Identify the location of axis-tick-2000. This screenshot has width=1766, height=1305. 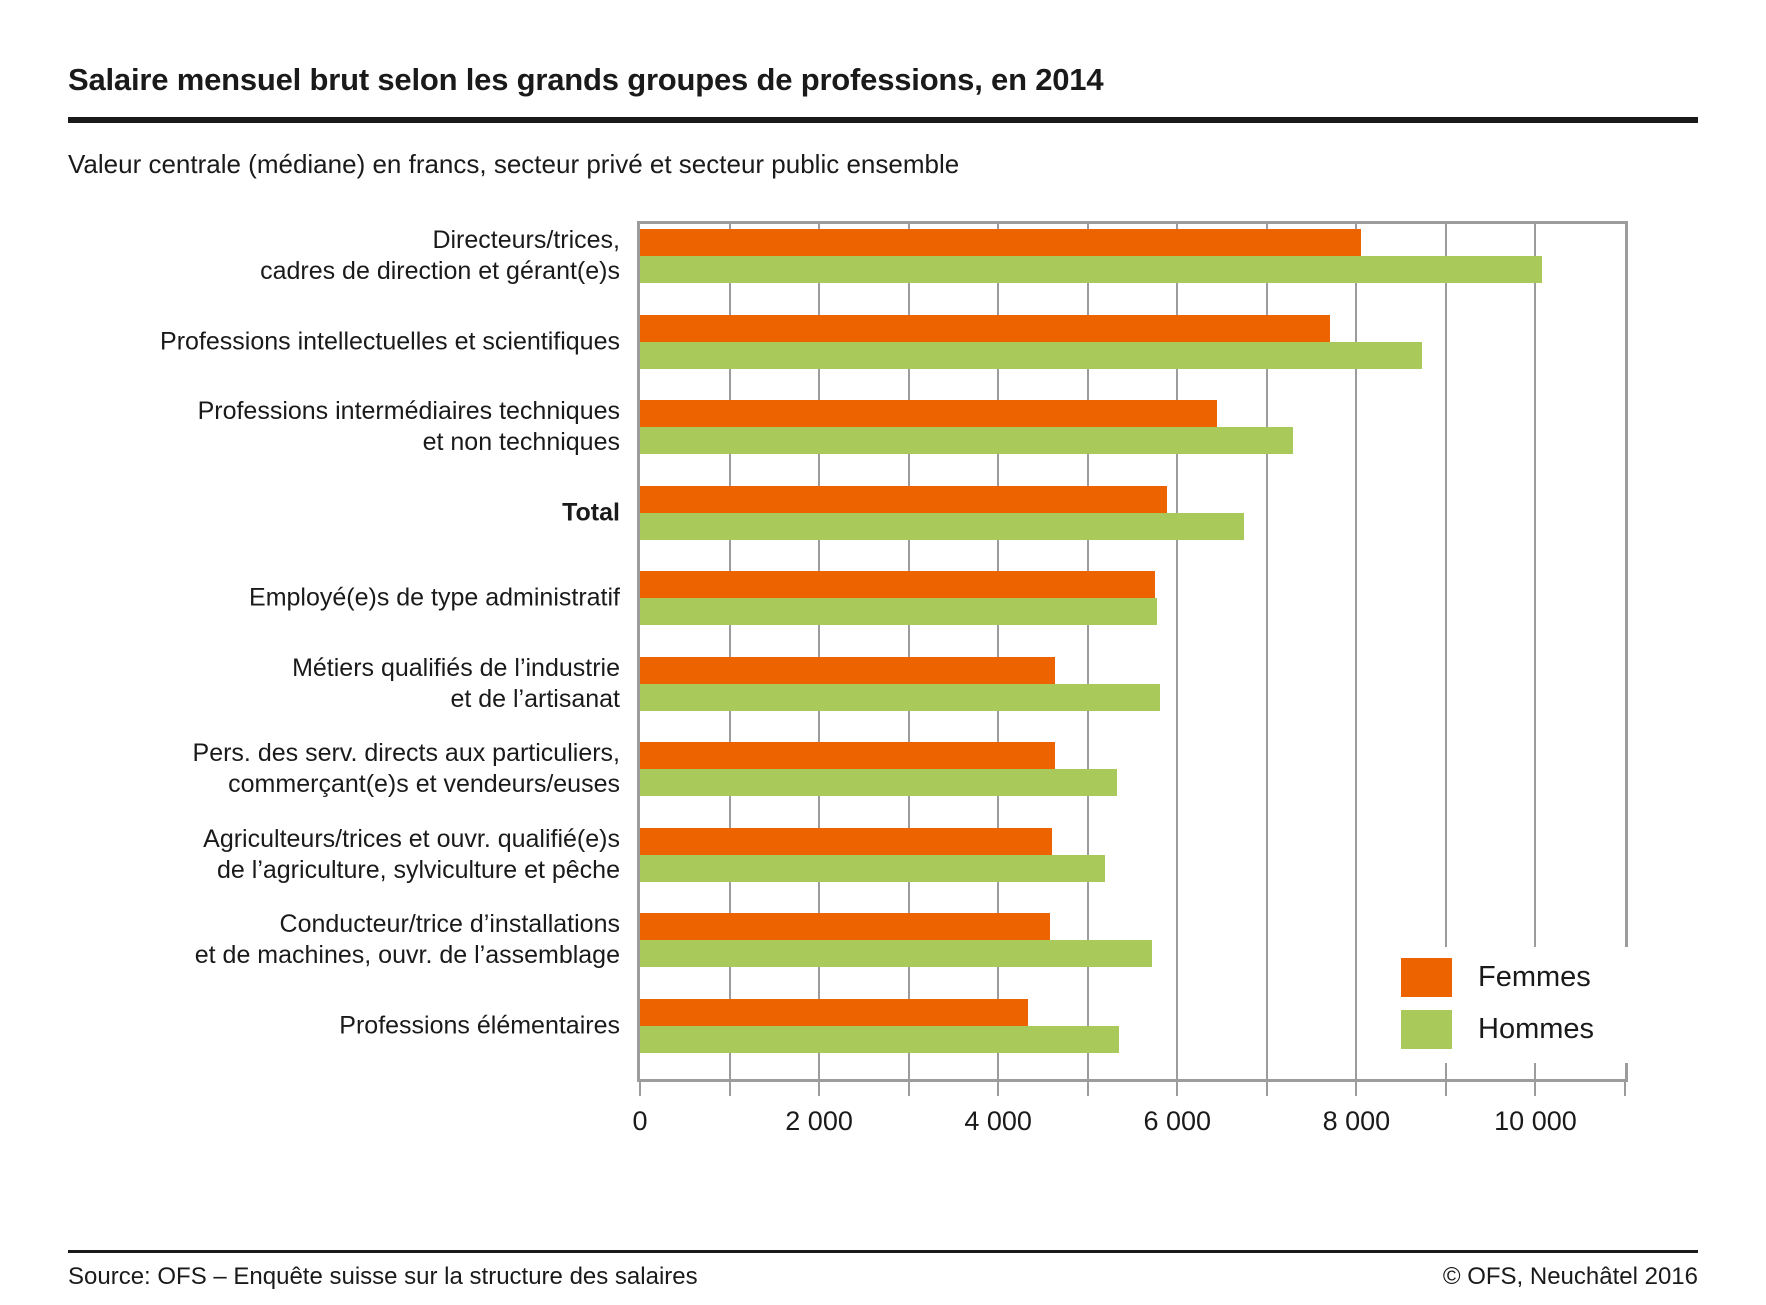
(819, 1089).